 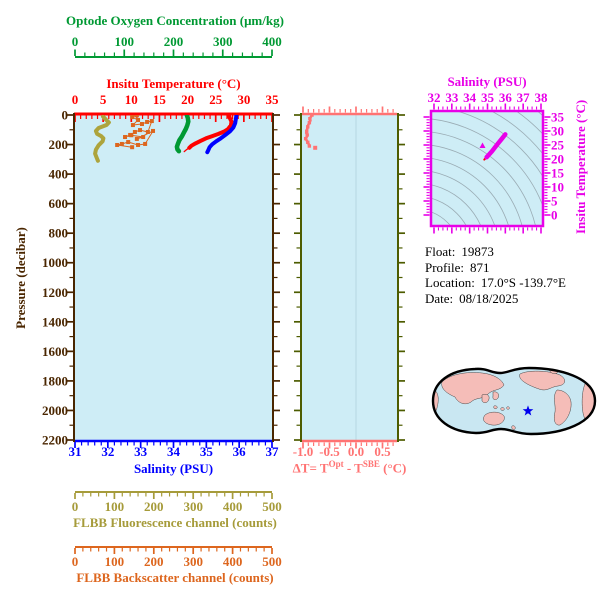 I want to click on tick-label: -0.5, so click(x=329, y=451).